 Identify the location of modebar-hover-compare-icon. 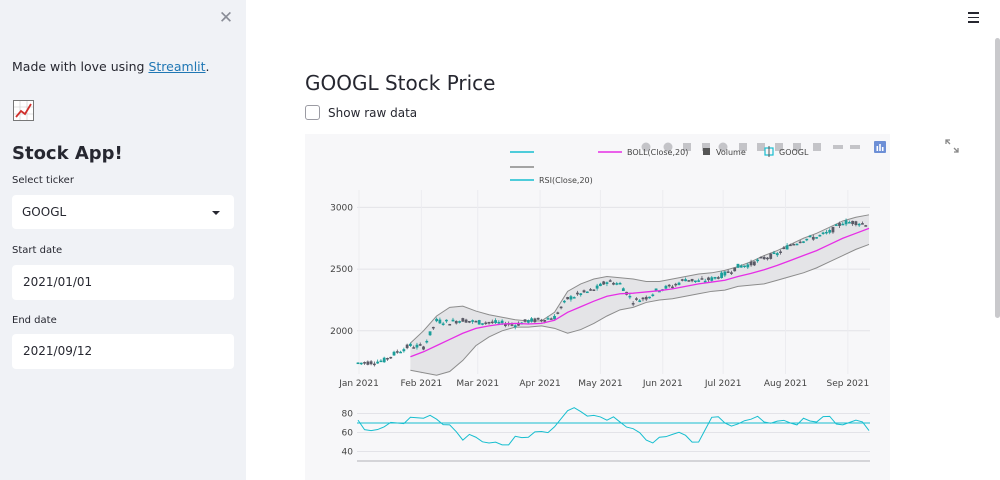
(855, 147).